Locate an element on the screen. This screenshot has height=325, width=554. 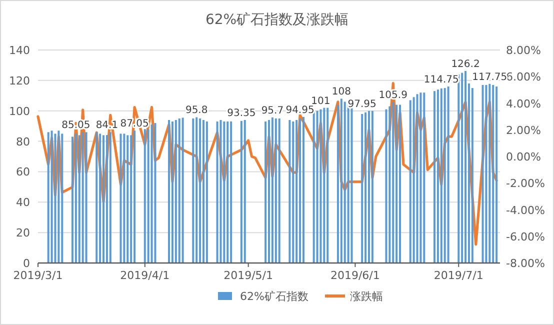
data-label: 108 is located at coordinates (341, 92).